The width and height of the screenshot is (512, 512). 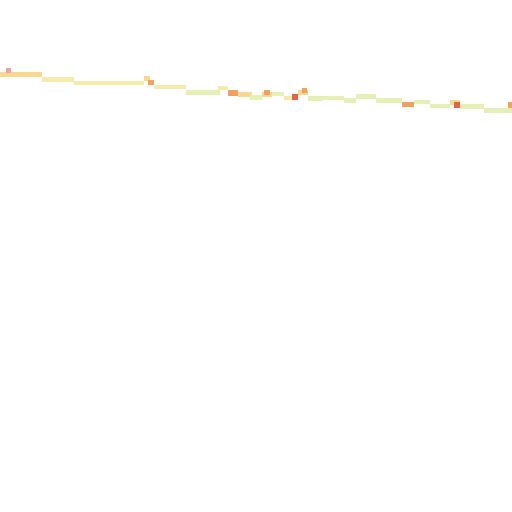 What do you see at coordinates (256, 90) in the screenshot?
I see `heatmap-trace` at bounding box center [256, 90].